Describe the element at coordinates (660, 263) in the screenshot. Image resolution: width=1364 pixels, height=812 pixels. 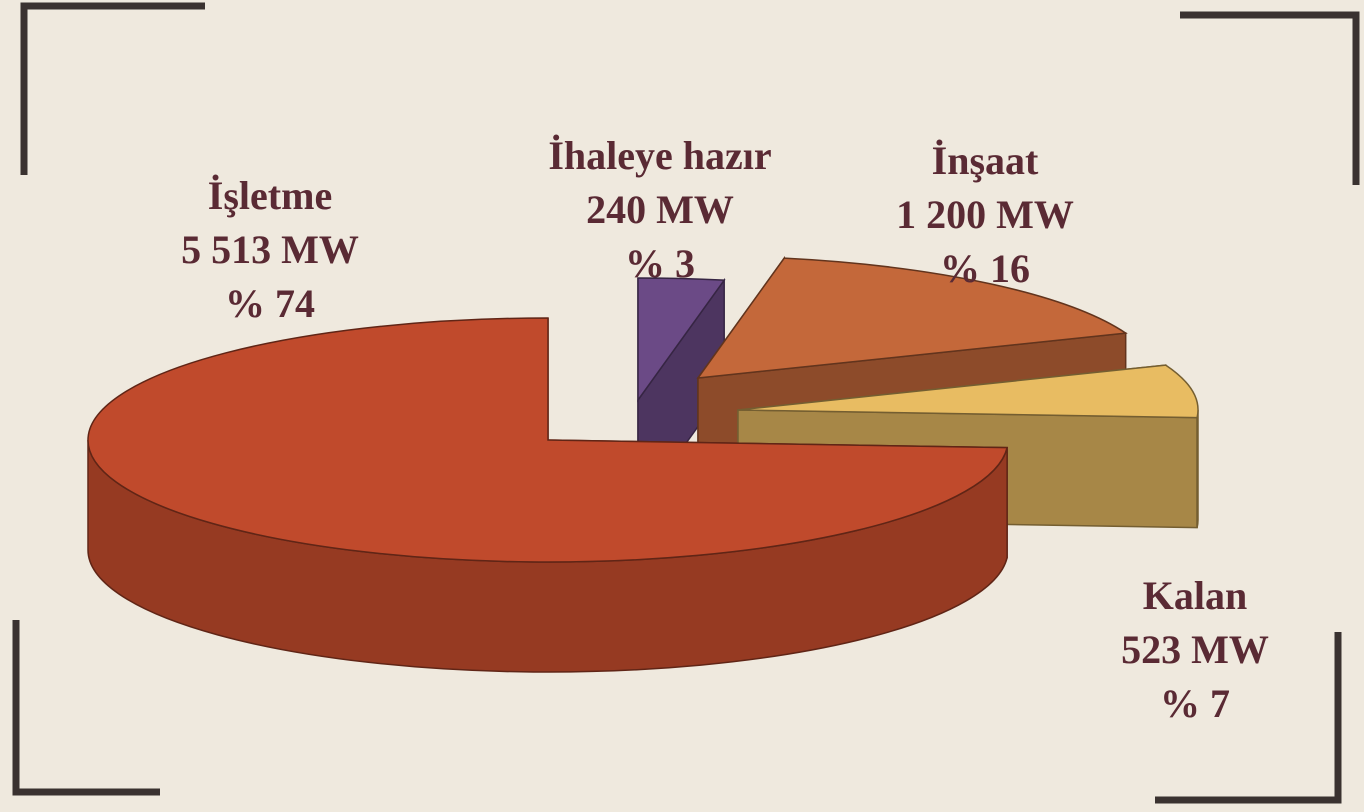
I see `slice-value-label: % 3` at that location.